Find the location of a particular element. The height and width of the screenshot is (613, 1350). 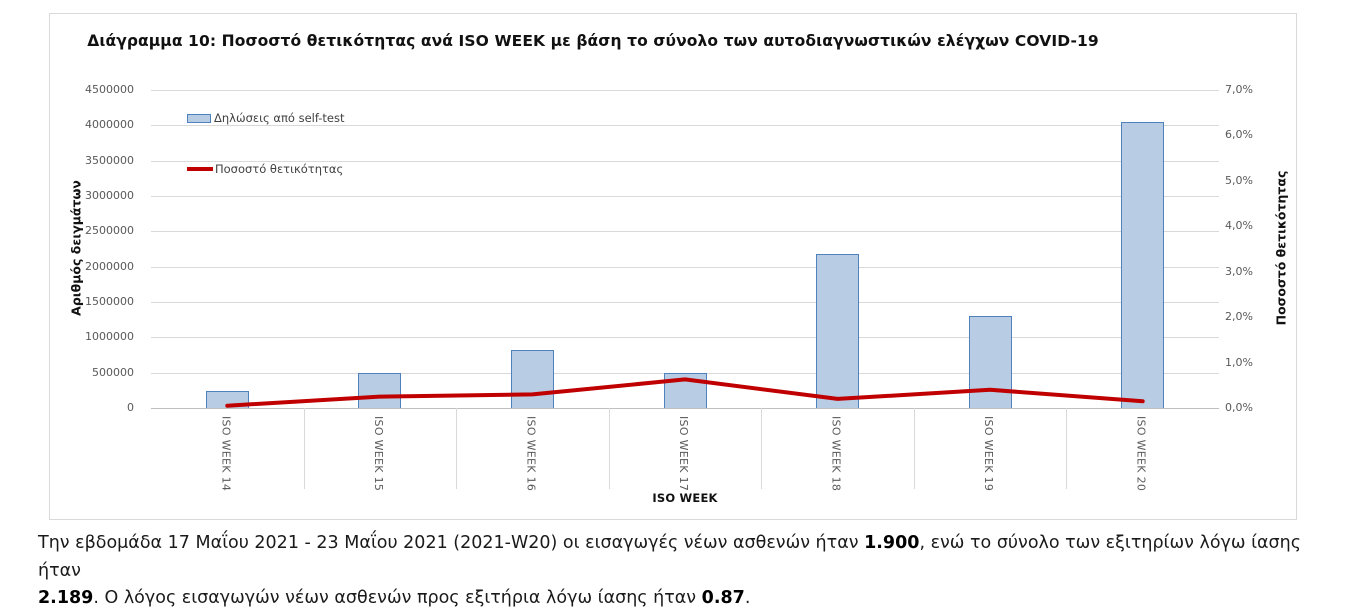

right-axis-tick-label: 4,0% is located at coordinates (1239, 226).